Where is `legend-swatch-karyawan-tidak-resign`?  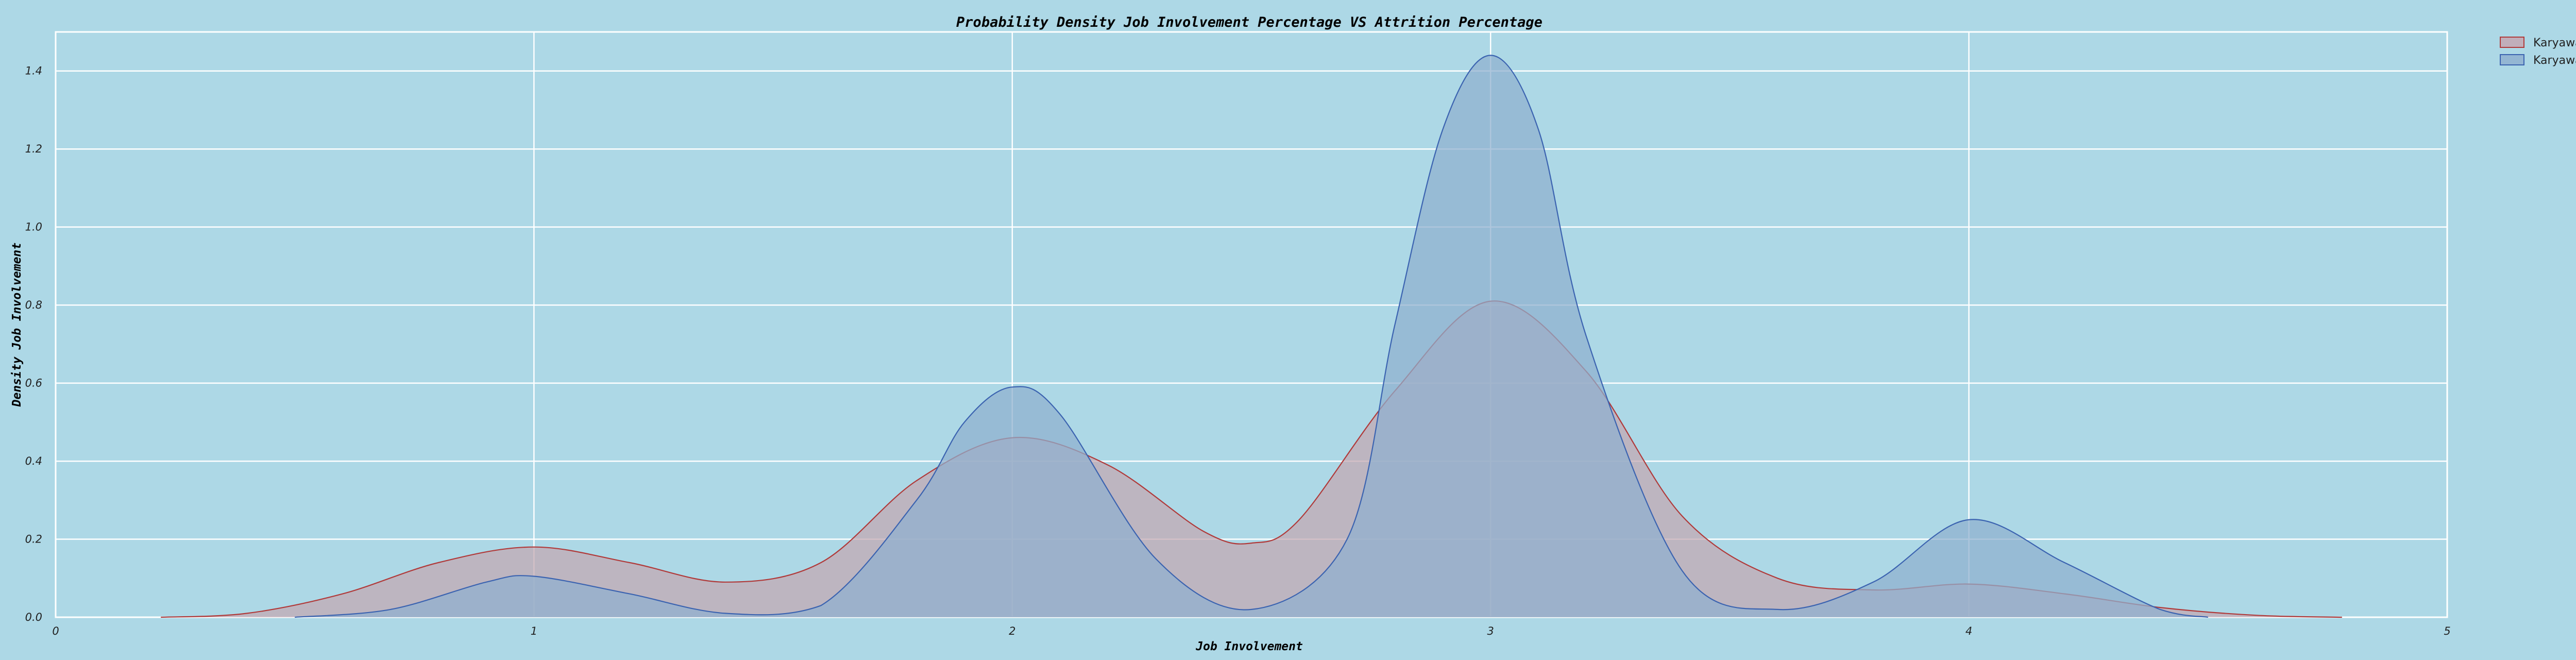
legend-swatch-karyawan-tidak-resign is located at coordinates (2512, 59).